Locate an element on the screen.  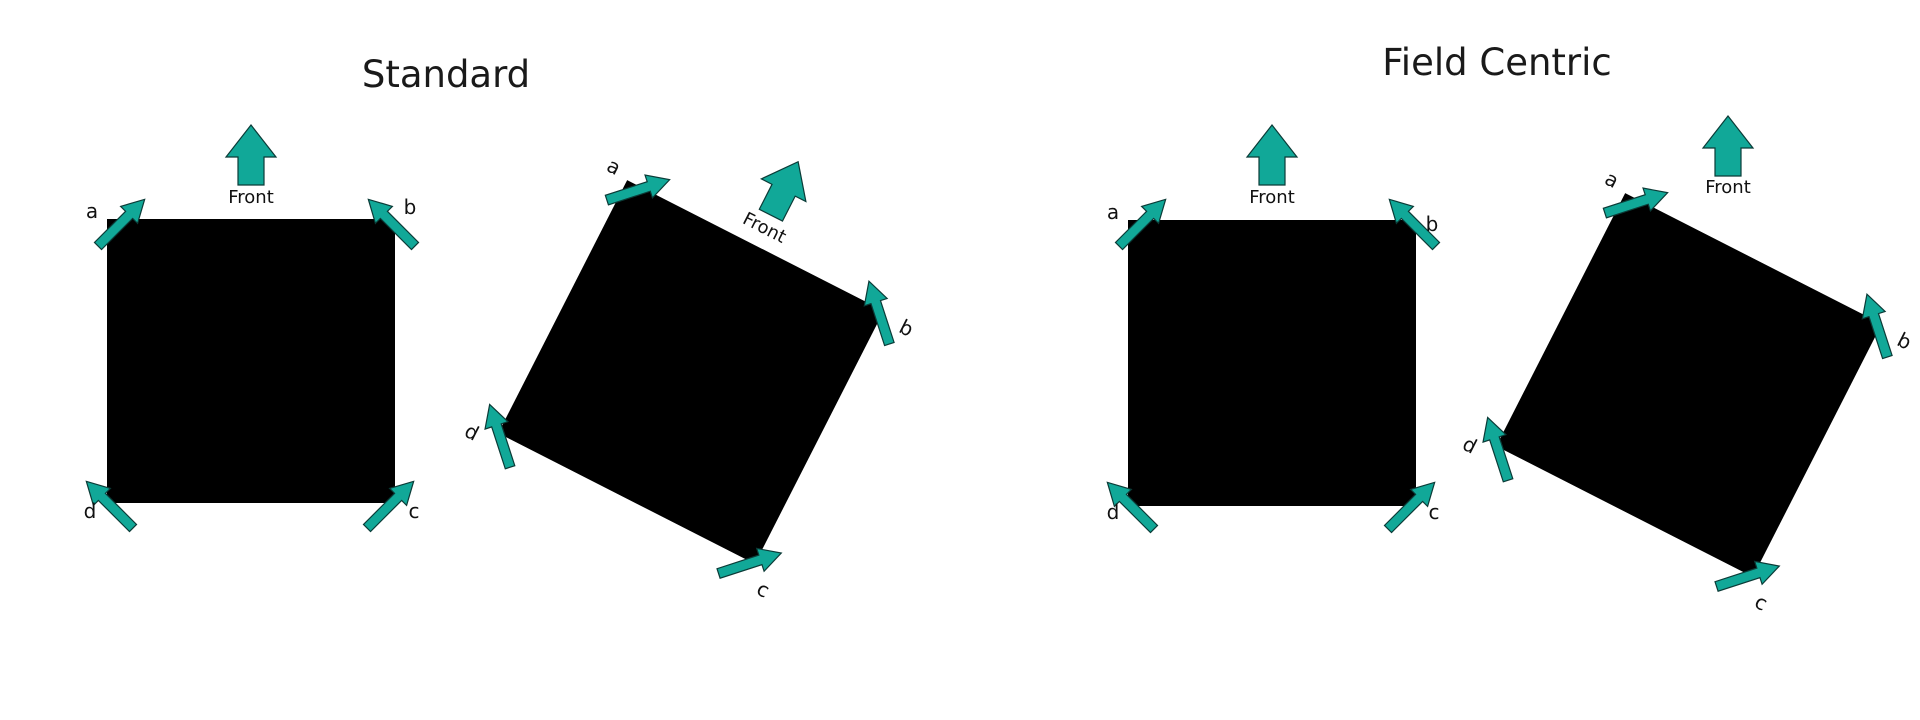
field-centric-title: Field Centric is located at coordinates (1497, 62).